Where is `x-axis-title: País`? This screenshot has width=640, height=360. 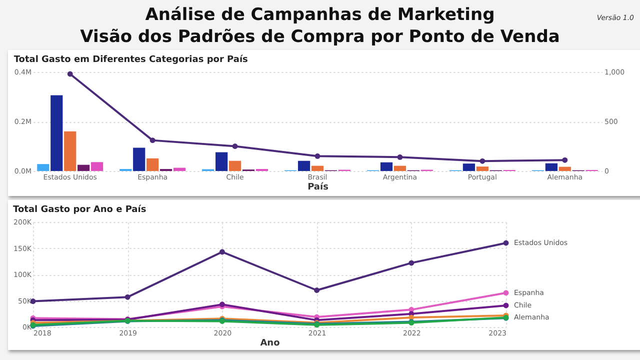 x-axis-title: País is located at coordinates (318, 187).